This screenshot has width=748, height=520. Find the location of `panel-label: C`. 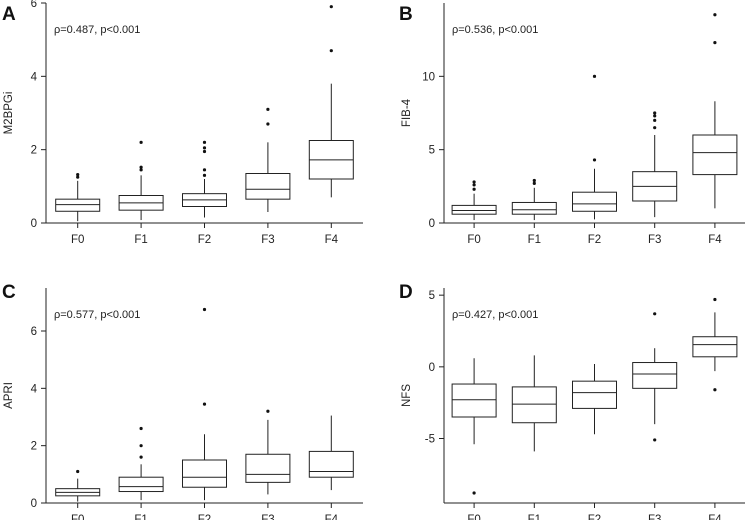

panel-label: C is located at coordinates (9, 292).